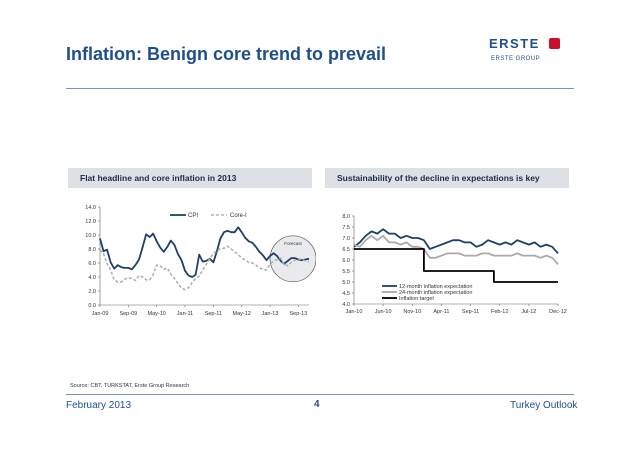 Image resolution: width=638 pixels, height=452 pixels. I want to click on series-line-inflation-target, so click(456, 265).